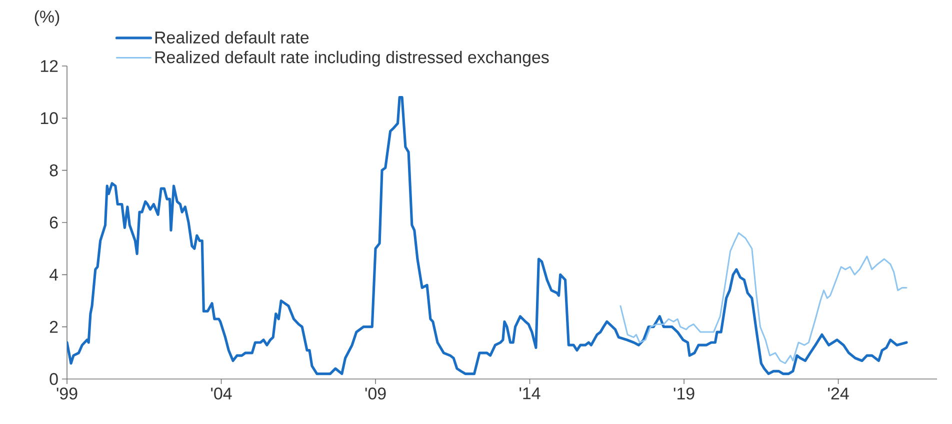 This screenshot has height=424, width=952. What do you see at coordinates (47, 18) in the screenshot?
I see `y-axis-title: (%)` at bounding box center [47, 18].